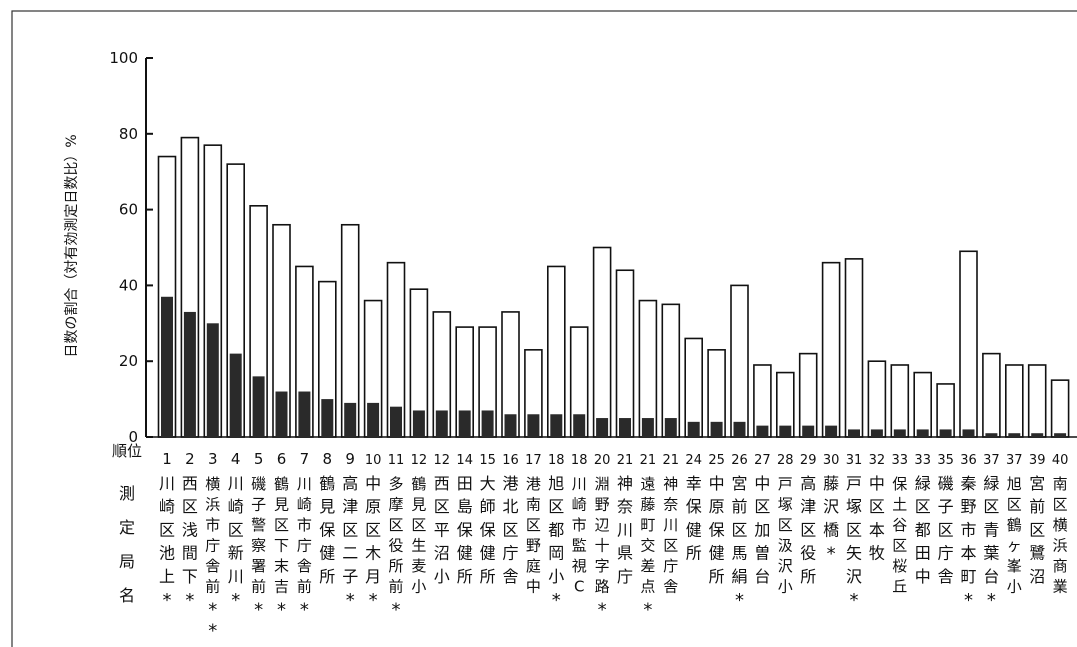 The width and height of the screenshot is (1077, 647). I want to click on station-char: 汲, so click(785, 546).